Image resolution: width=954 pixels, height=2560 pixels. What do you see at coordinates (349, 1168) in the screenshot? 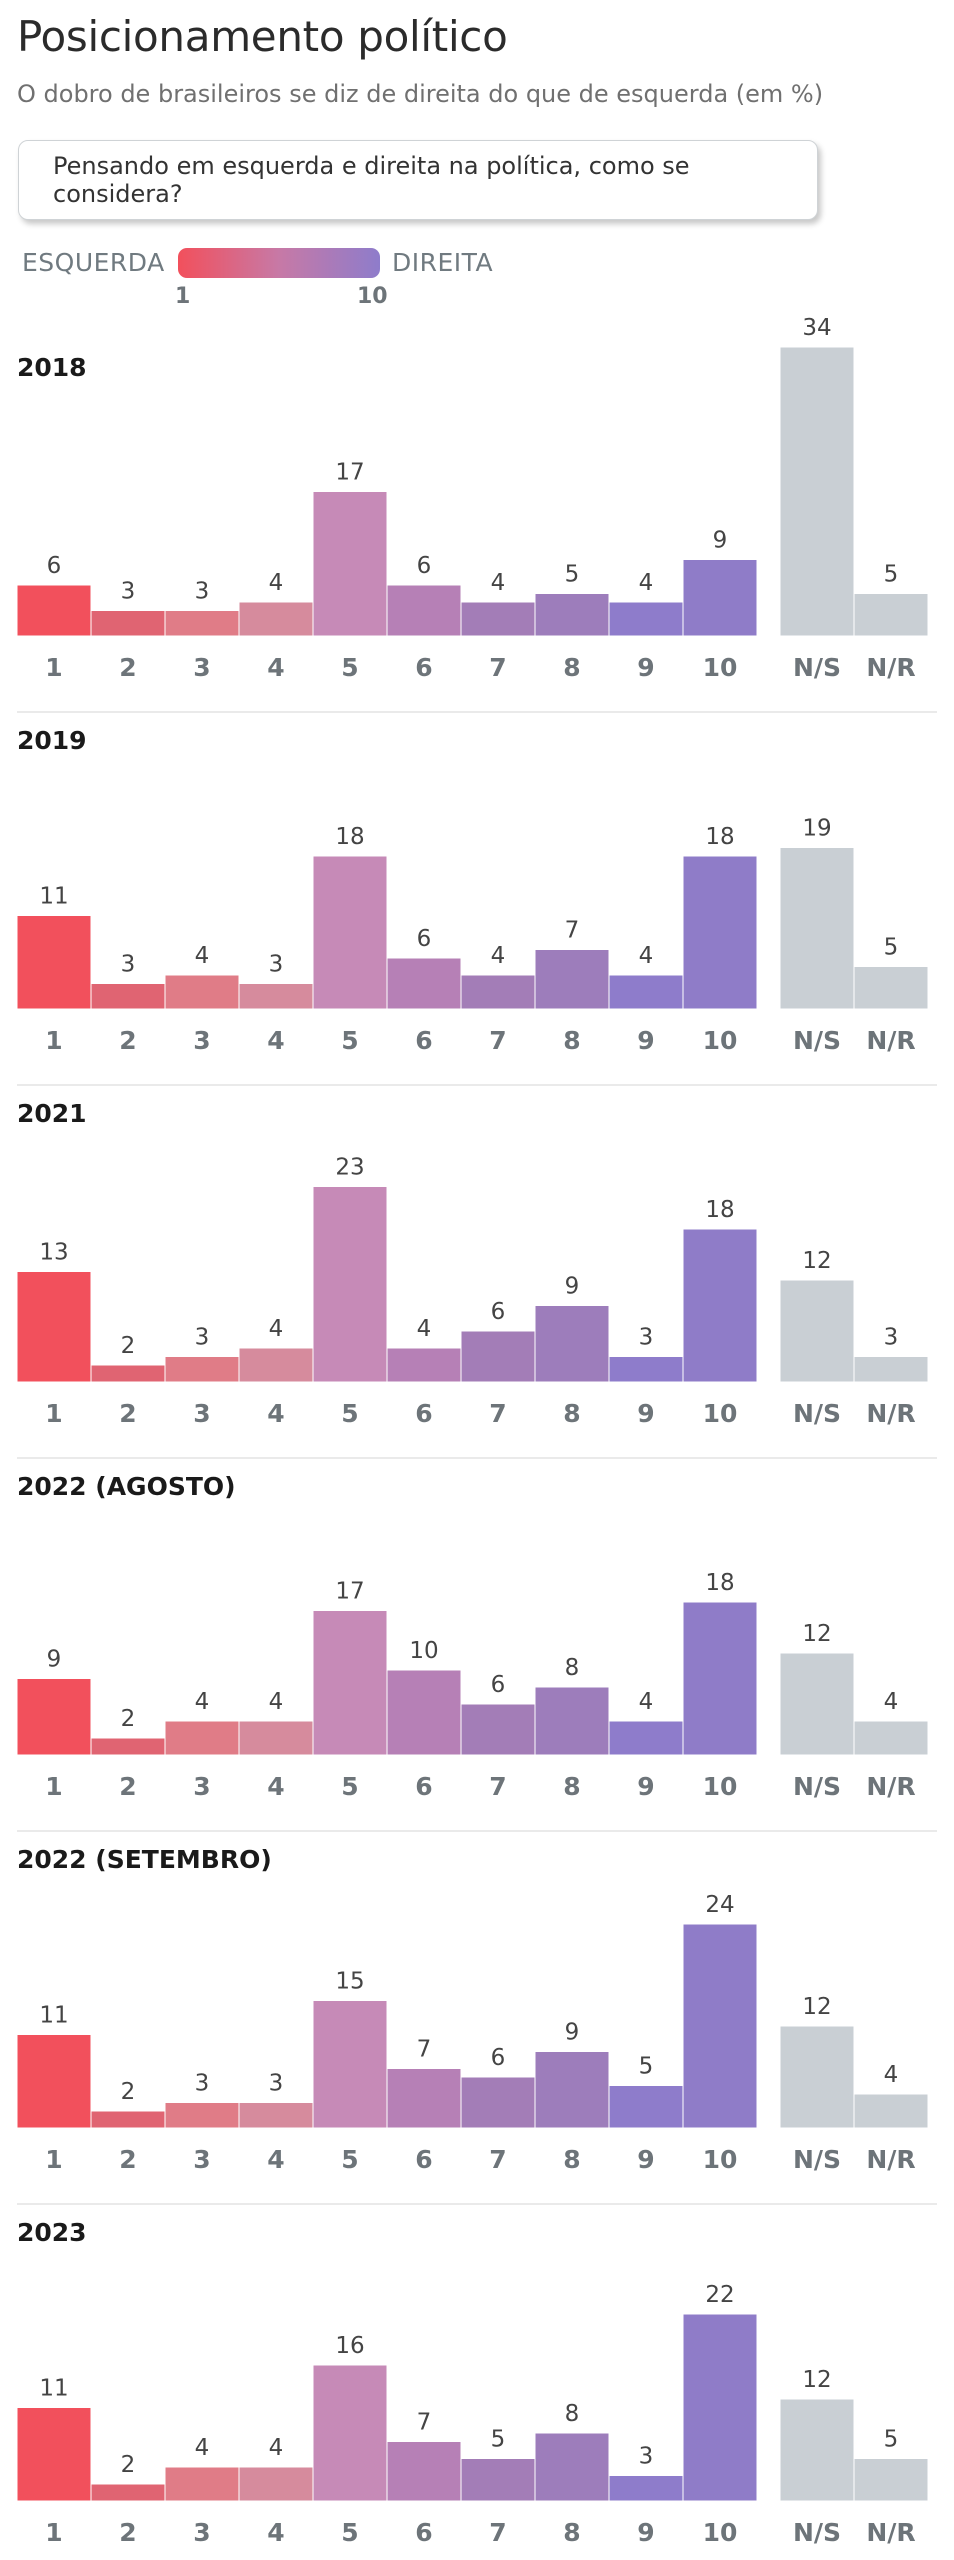
I see `value-label: 23` at bounding box center [349, 1168].